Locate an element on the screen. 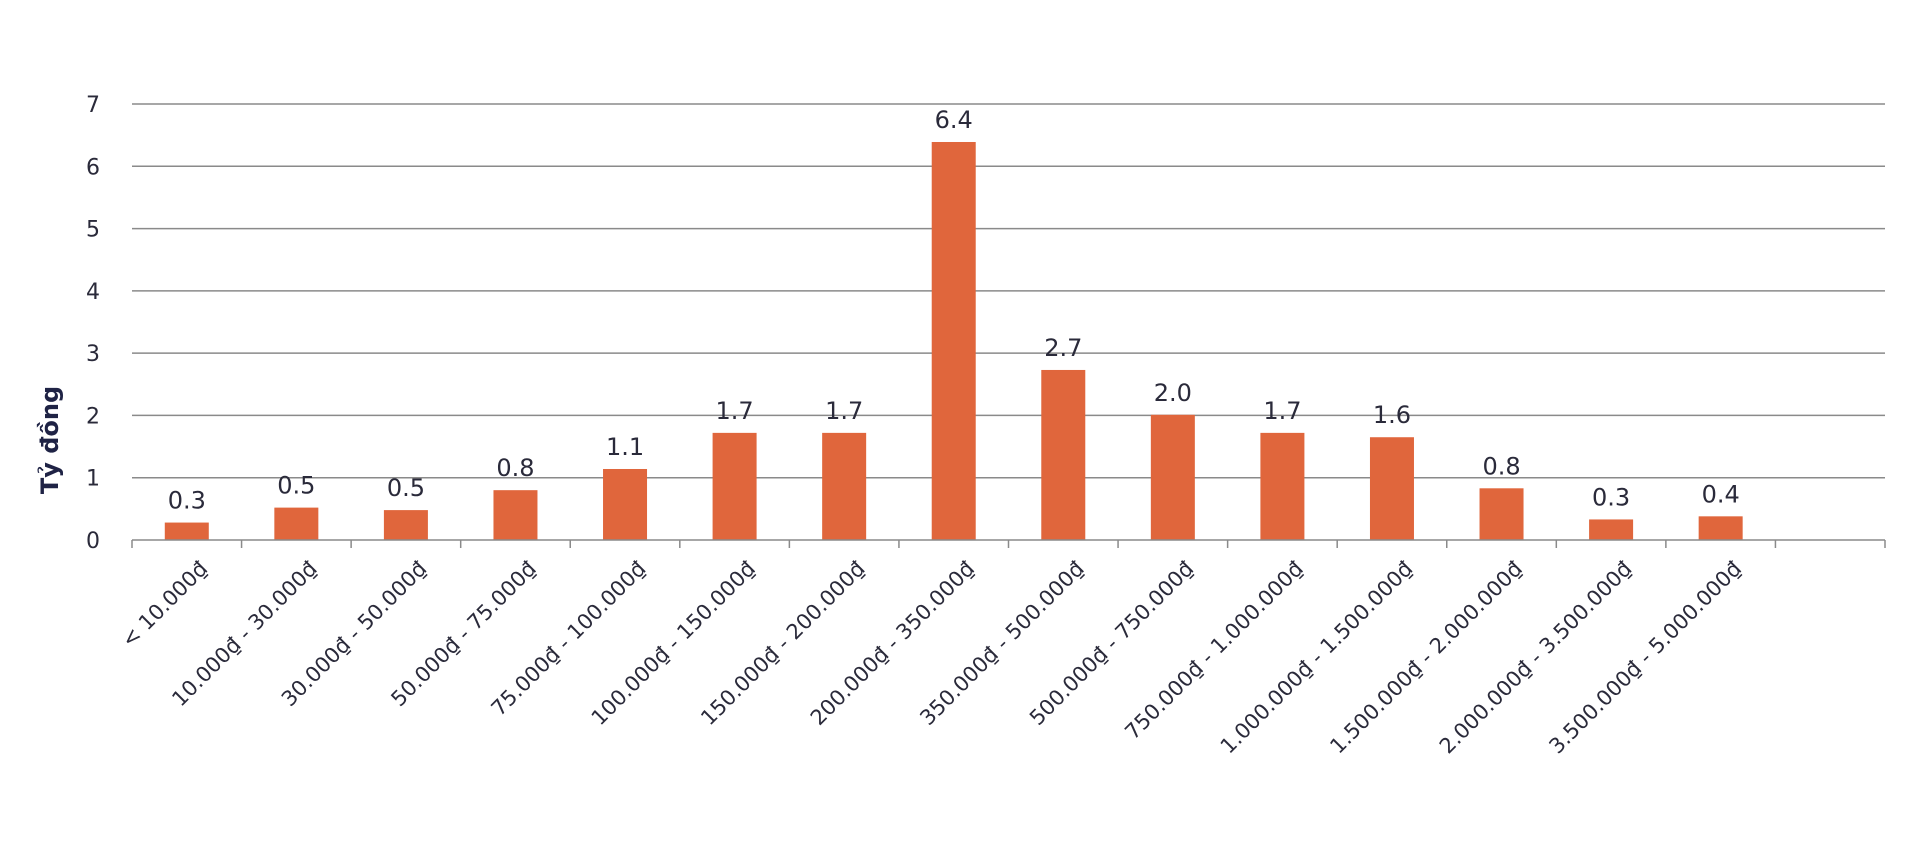 The height and width of the screenshot is (845, 1920). x-tick-label: 1.000.000₫ - 1.500.000₫ is located at coordinates (1317, 658).